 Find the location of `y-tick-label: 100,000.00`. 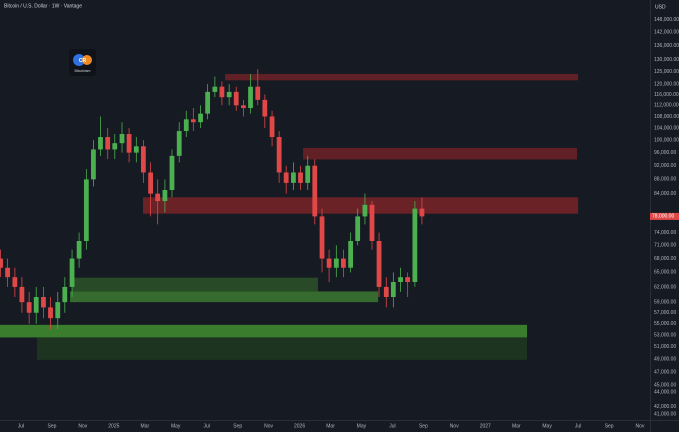

y-tick-label: 100,000.00 is located at coordinates (666, 140).